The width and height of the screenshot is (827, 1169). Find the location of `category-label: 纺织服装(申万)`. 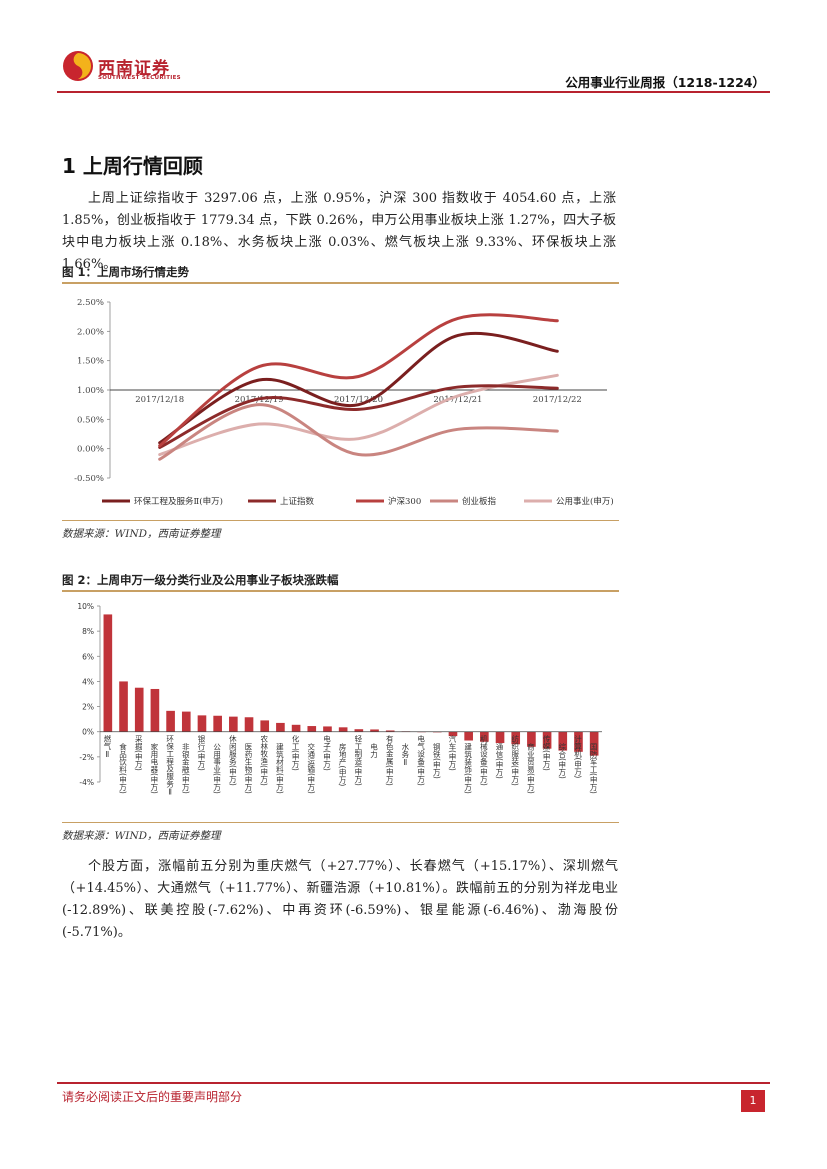

category-label: 纺织服装(申万) is located at coordinates (515, 760).